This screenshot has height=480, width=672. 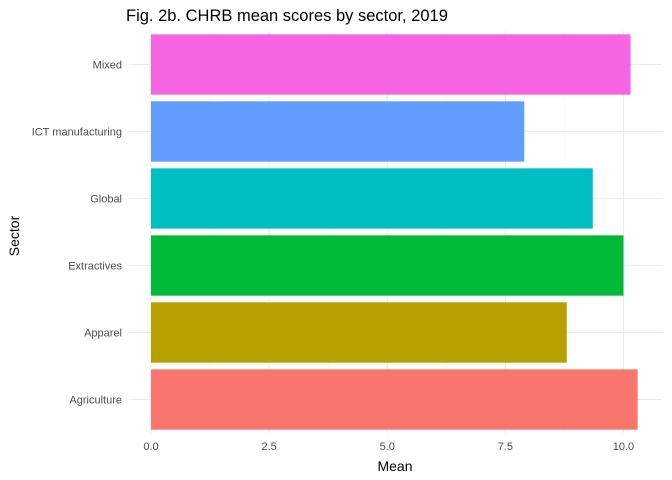 What do you see at coordinates (103, 334) in the screenshot?
I see `y-tick-label: Apparel` at bounding box center [103, 334].